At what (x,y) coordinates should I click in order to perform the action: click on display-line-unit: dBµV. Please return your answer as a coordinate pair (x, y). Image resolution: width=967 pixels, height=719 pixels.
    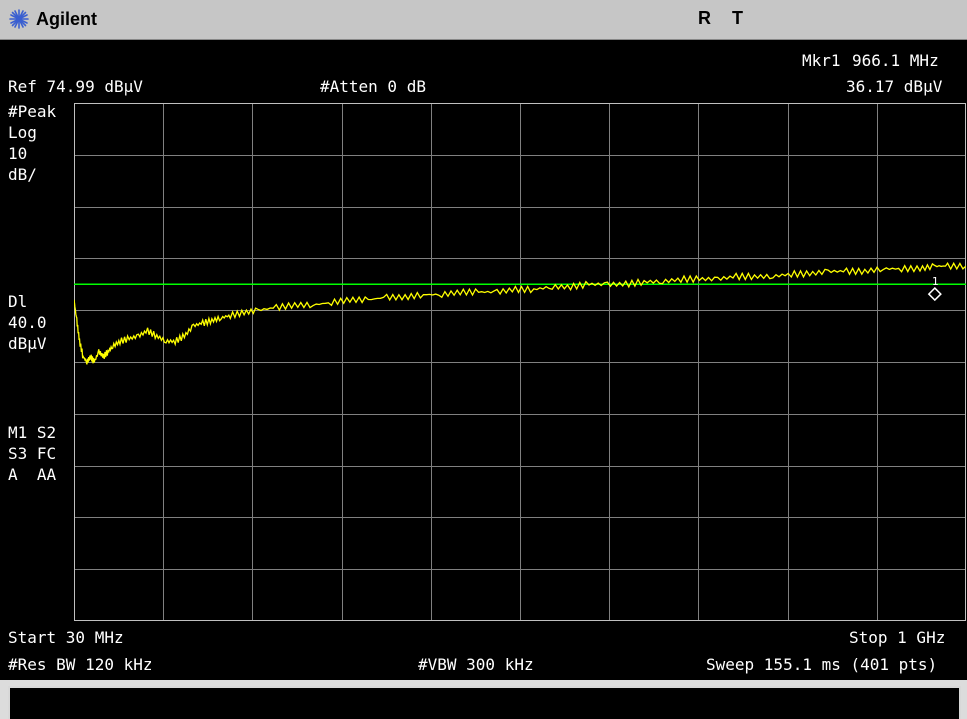
    Looking at the image, I should click on (27, 343).